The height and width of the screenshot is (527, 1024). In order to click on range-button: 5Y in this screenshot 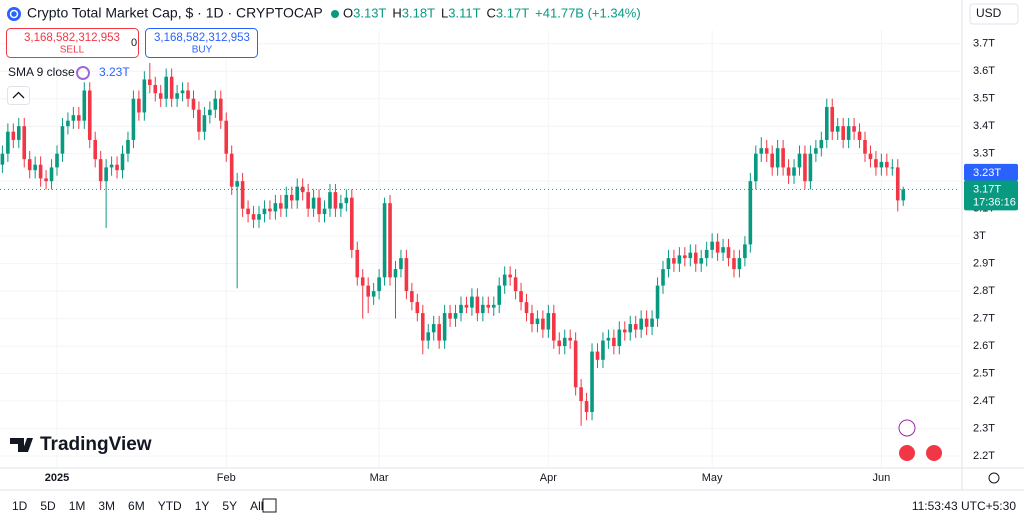, I will do `click(229, 506)`.